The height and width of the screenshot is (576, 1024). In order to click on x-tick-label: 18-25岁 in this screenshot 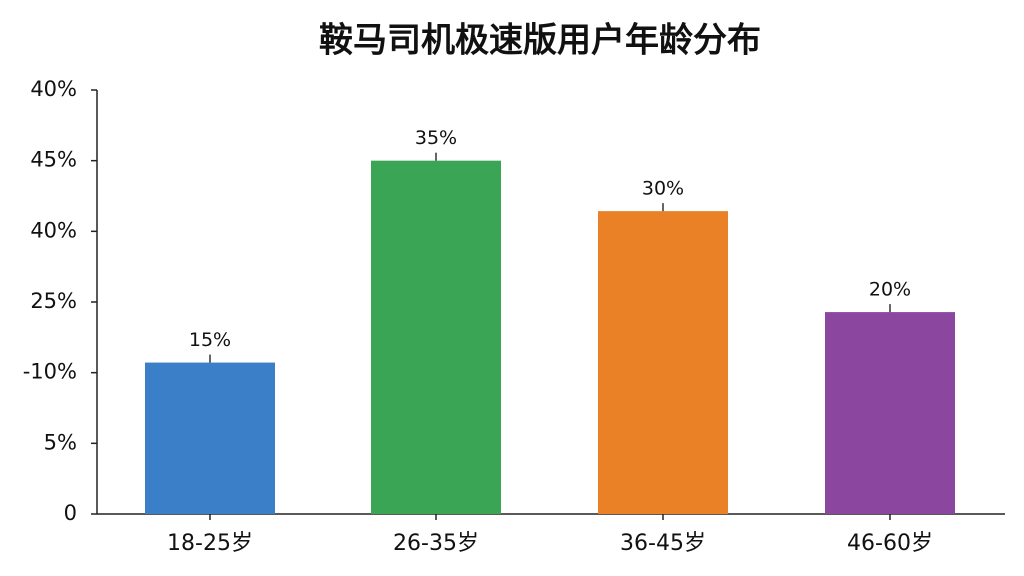, I will do `click(210, 543)`.